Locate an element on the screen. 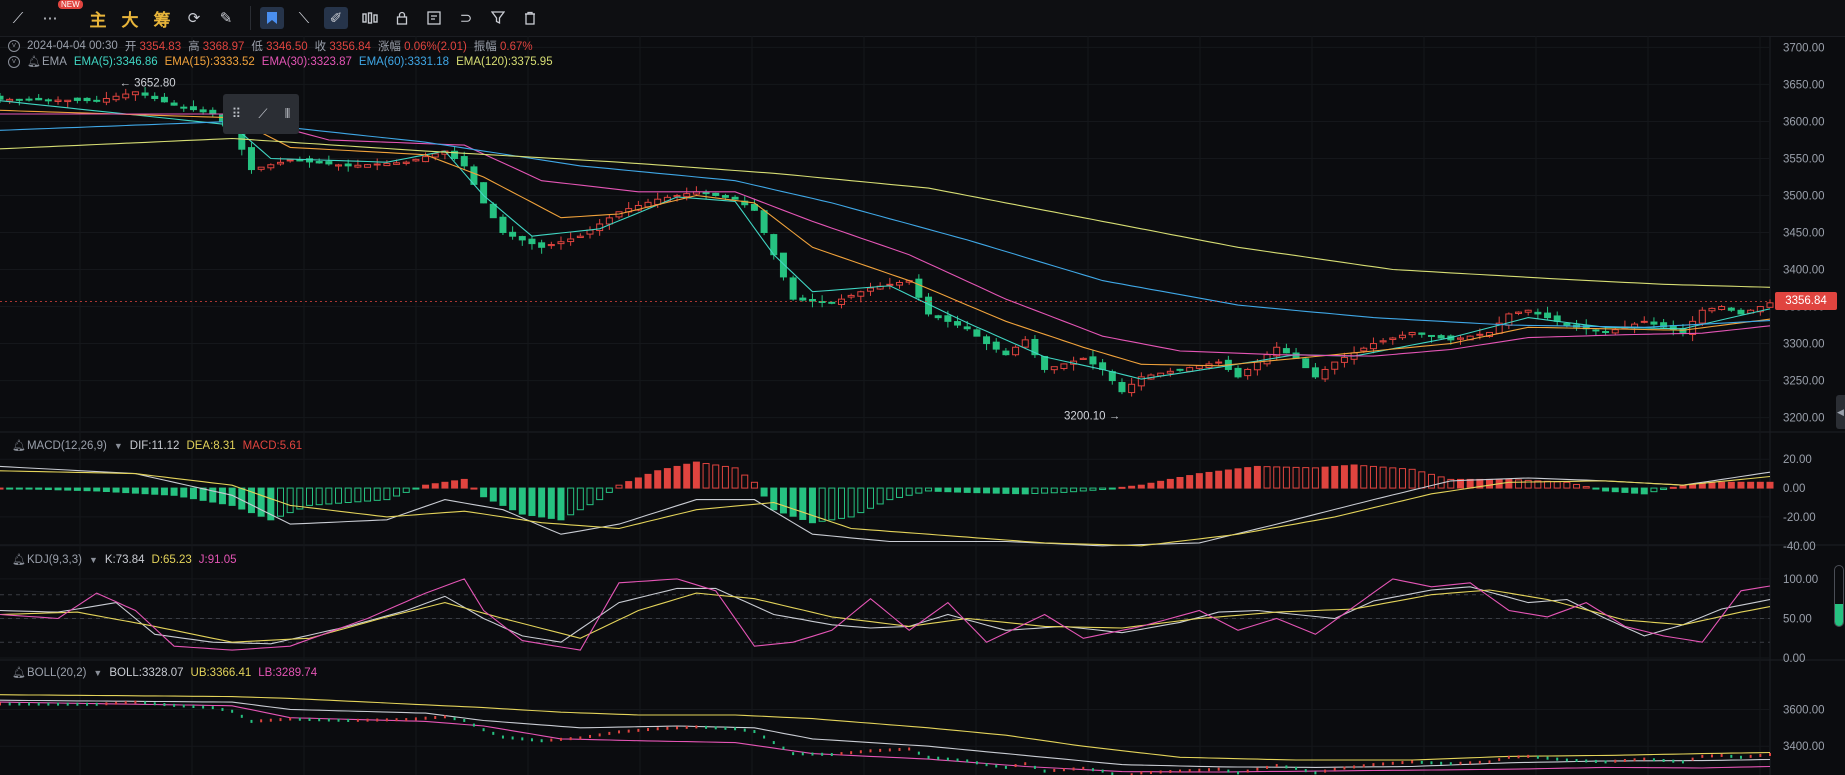  panel-expand-handle: ◀ is located at coordinates (1840, 412).